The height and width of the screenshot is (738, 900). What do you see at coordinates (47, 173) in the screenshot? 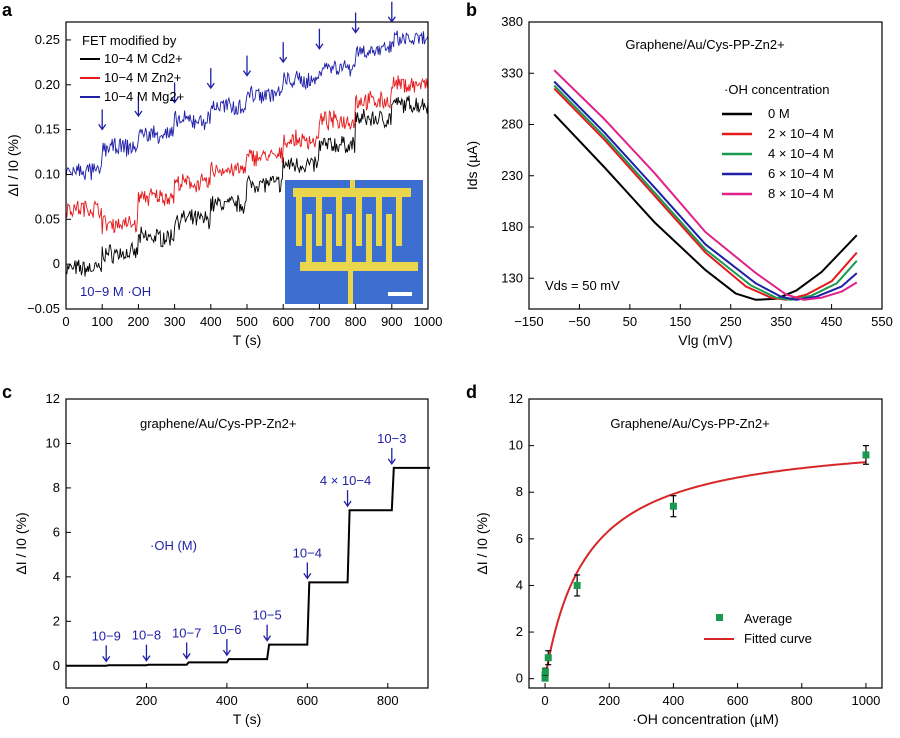
I see `y-tick-label: 0.10` at bounding box center [47, 173].